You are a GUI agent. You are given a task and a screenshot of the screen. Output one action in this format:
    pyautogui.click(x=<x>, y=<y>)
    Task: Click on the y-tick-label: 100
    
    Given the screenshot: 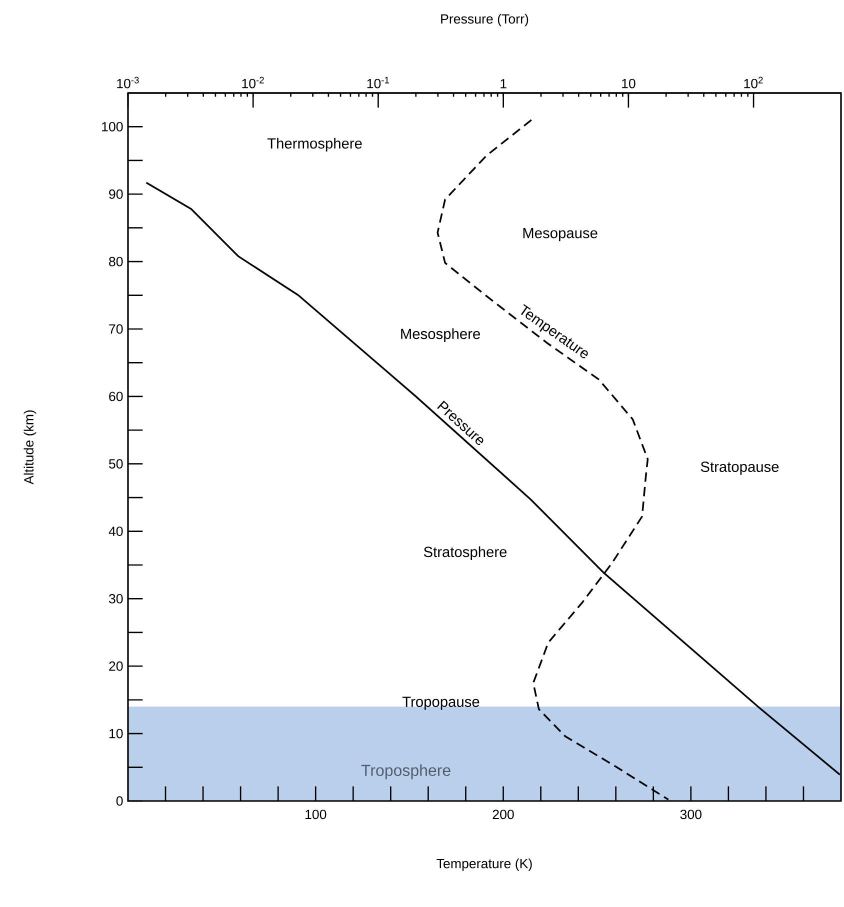 What is the action you would take?
    pyautogui.click(x=112, y=127)
    